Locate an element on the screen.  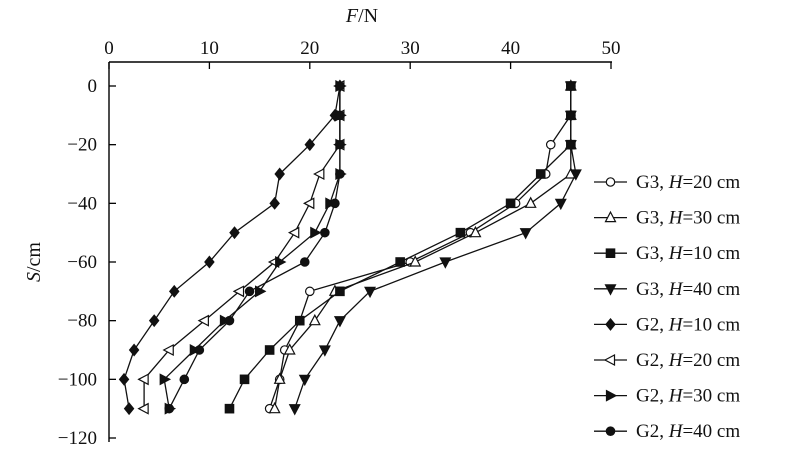
legend-entry-3: G3, H=10 cm is located at coordinates (667, 253).